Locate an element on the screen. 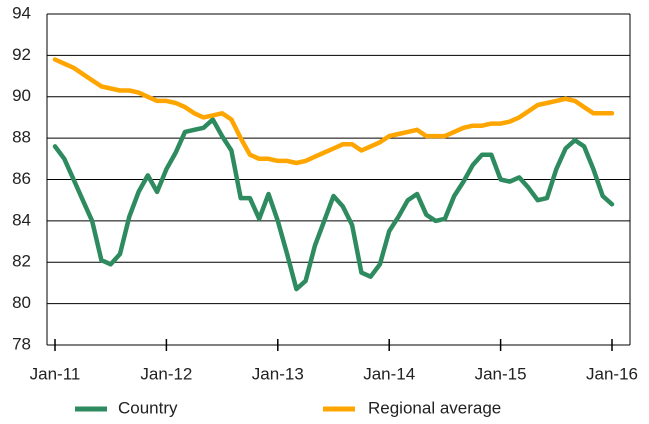 The width and height of the screenshot is (649, 424). x-tick-label: Jan-13 is located at coordinates (278, 373).